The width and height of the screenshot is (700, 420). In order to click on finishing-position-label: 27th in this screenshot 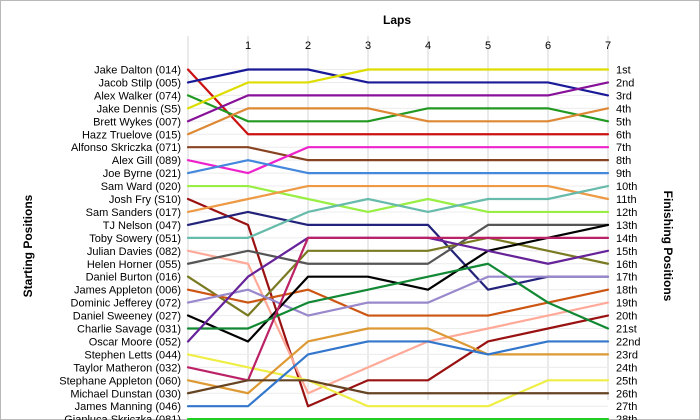, I will do `click(626, 407)`.